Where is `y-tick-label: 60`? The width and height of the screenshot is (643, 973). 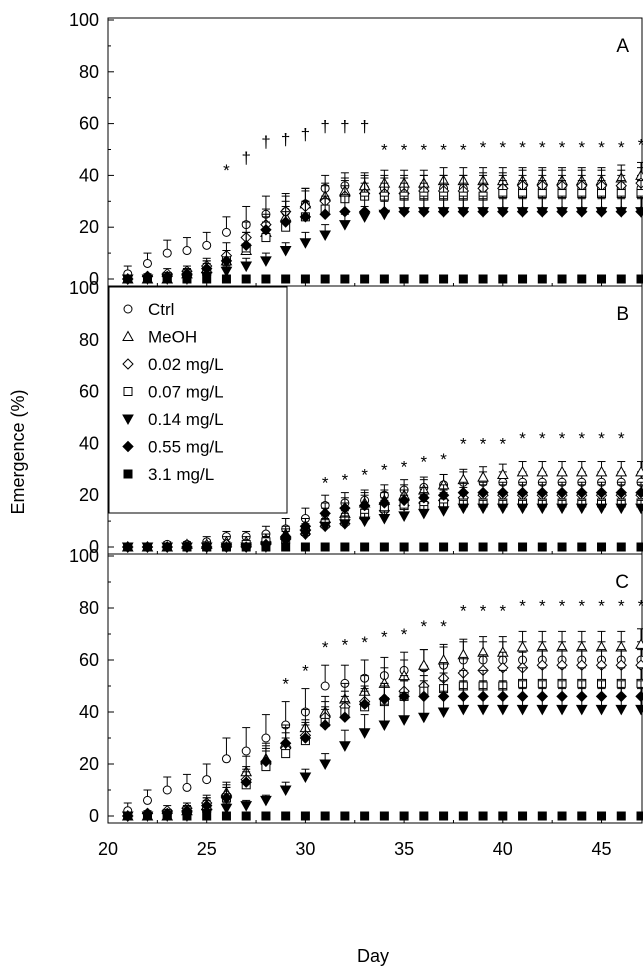
y-tick-label: 60 is located at coordinates (89, 392).